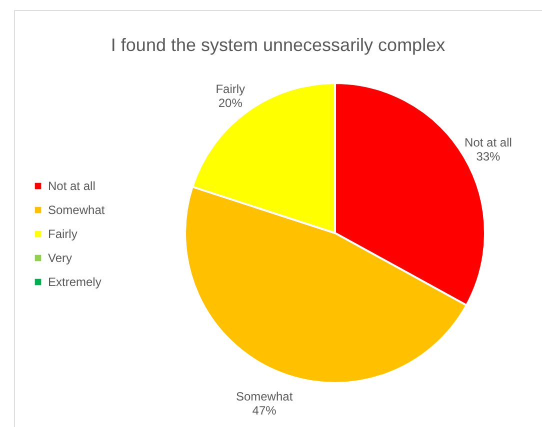 The image size is (542, 427). I want to click on legend-label: Extremely, so click(75, 282).